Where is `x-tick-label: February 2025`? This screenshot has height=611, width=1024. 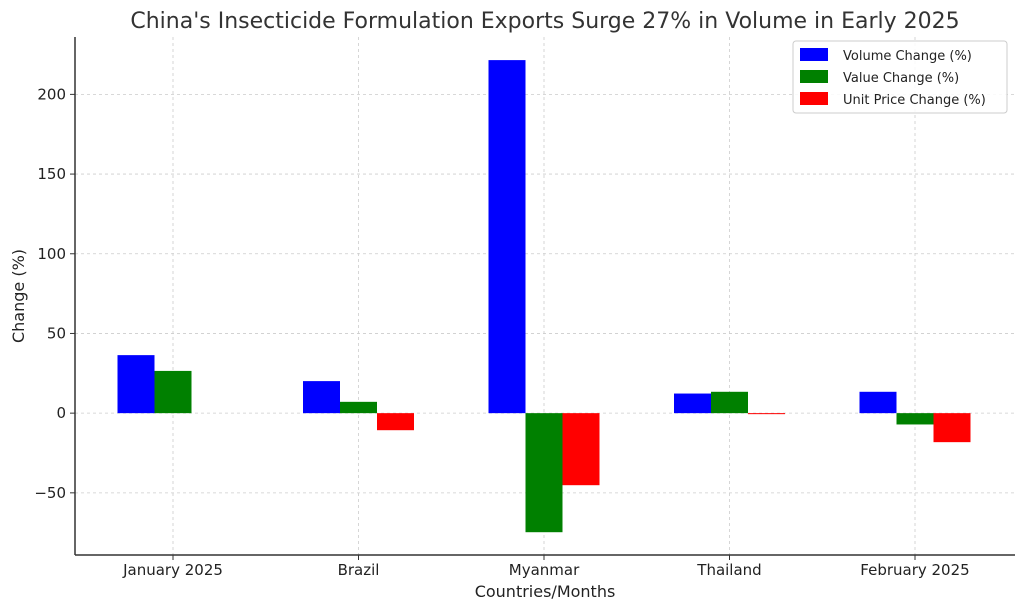
x-tick-label: February 2025 is located at coordinates (914, 570).